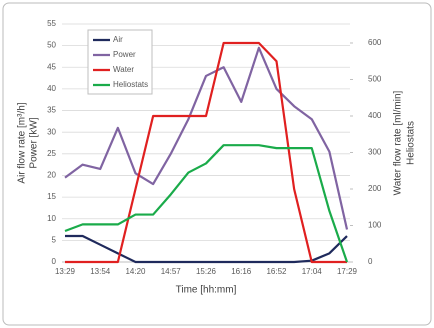  What do you see at coordinates (118, 39) in the screenshot?
I see `legend-label: Air` at bounding box center [118, 39].